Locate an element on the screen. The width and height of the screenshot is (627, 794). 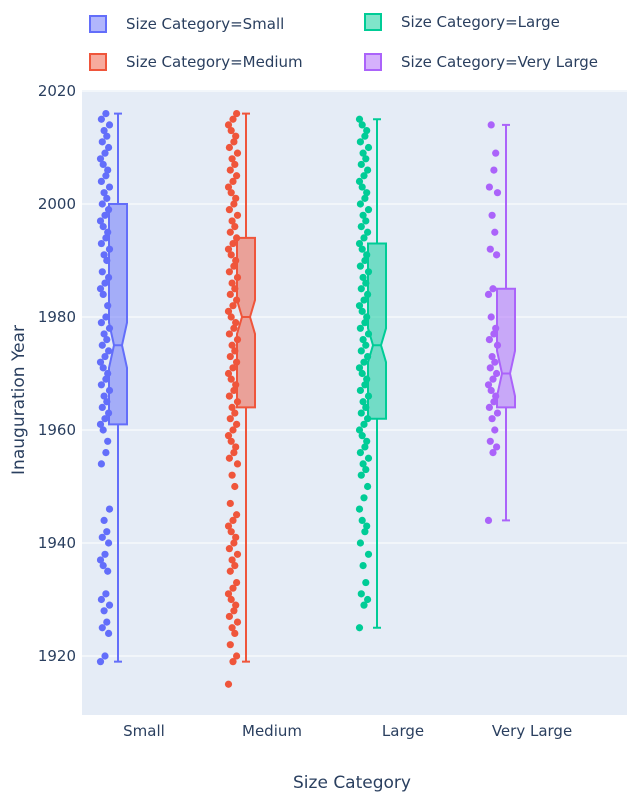
y-axis-title: Inauguration Year is located at coordinates (19, 400).